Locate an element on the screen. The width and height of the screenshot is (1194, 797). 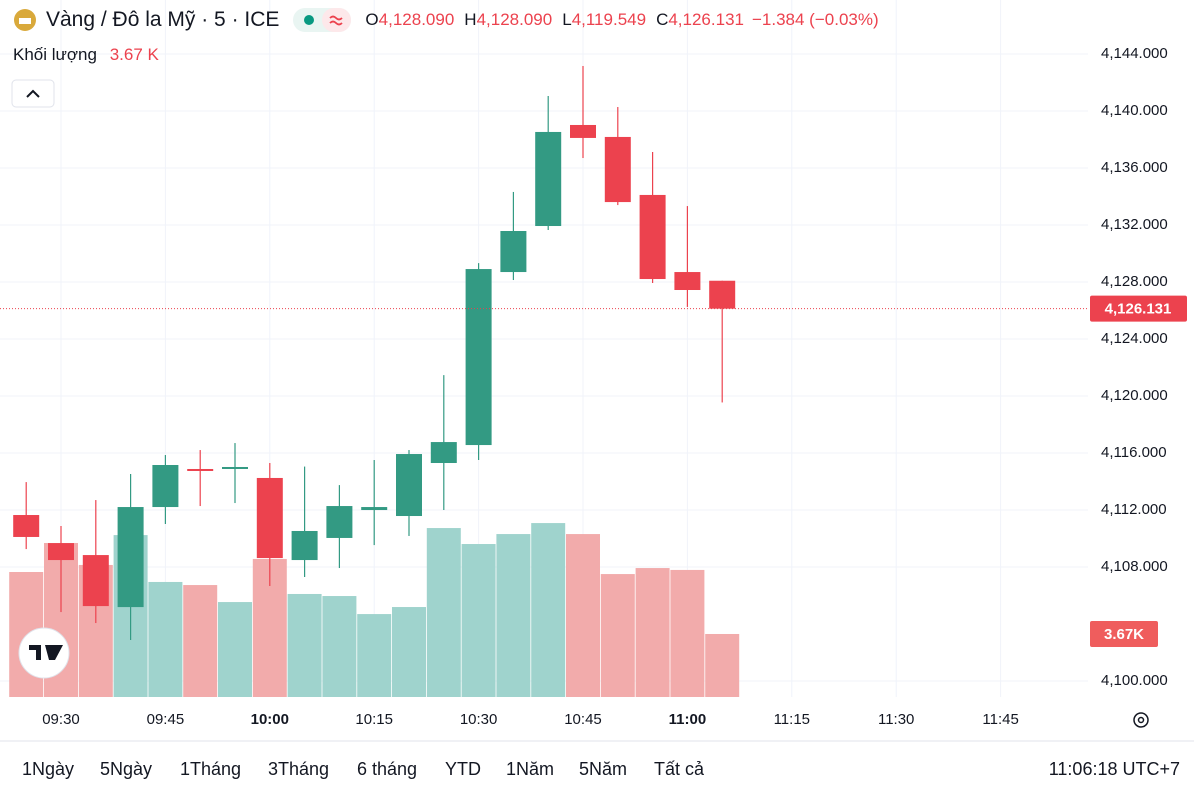
y-tick-label: 4,116.000 is located at coordinates (1134, 452).